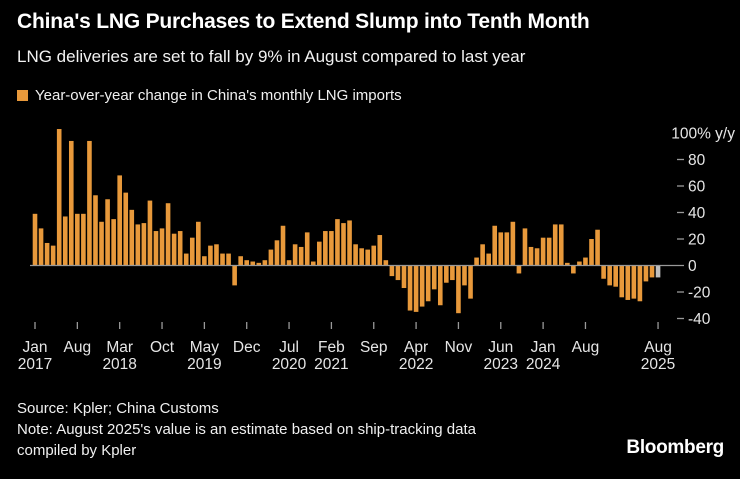  Describe the element at coordinates (634, 282) in the screenshot. I see `bar-Apr-2025` at that location.